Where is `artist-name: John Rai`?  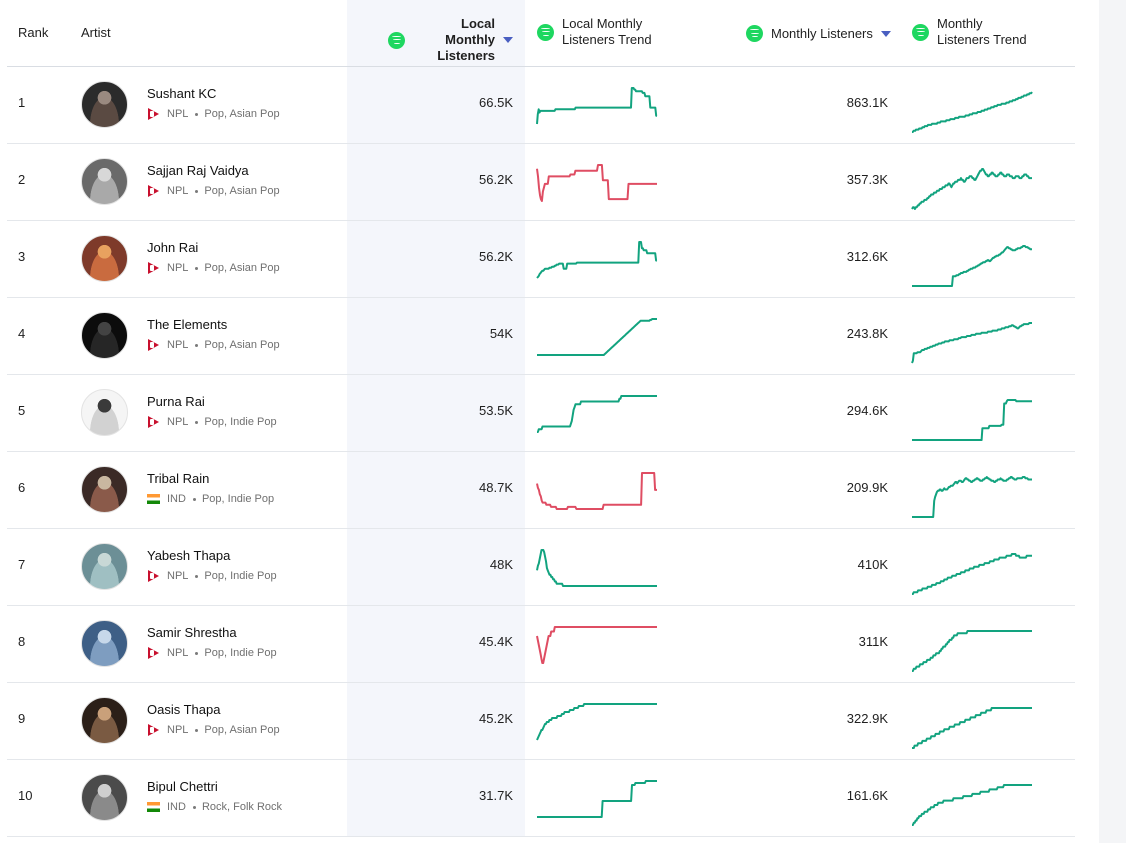
artist-name: John Rai is located at coordinates (173, 247).